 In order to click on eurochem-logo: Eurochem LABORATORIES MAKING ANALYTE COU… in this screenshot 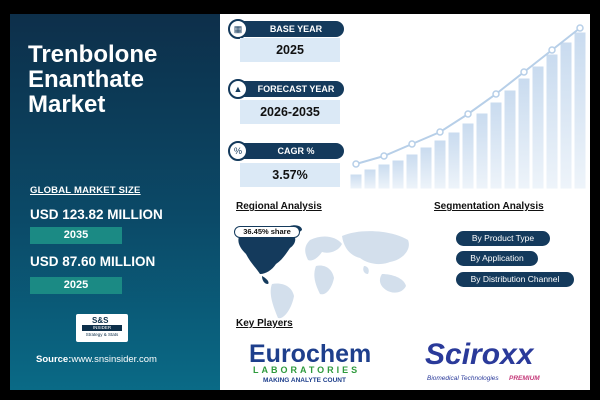, I will do `click(310, 362)`.